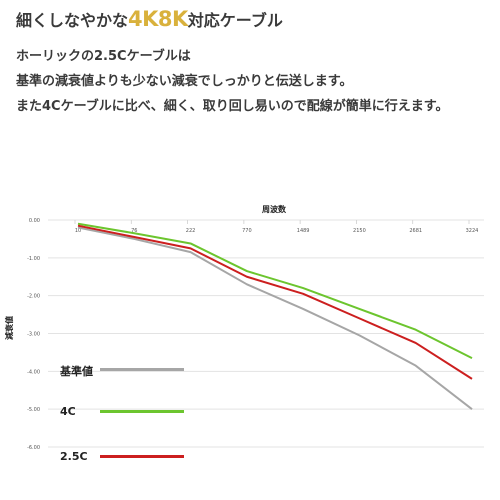 The image size is (500, 500). Describe the element at coordinates (74, 456) in the screenshot. I see `legend-label-2-5c: 2.5C` at that location.